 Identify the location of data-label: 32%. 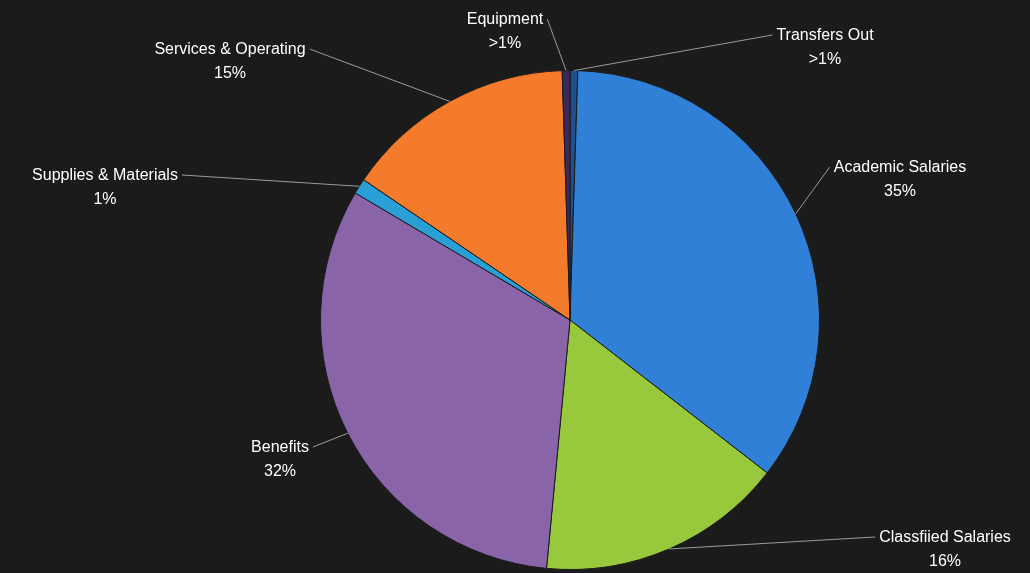
(280, 470).